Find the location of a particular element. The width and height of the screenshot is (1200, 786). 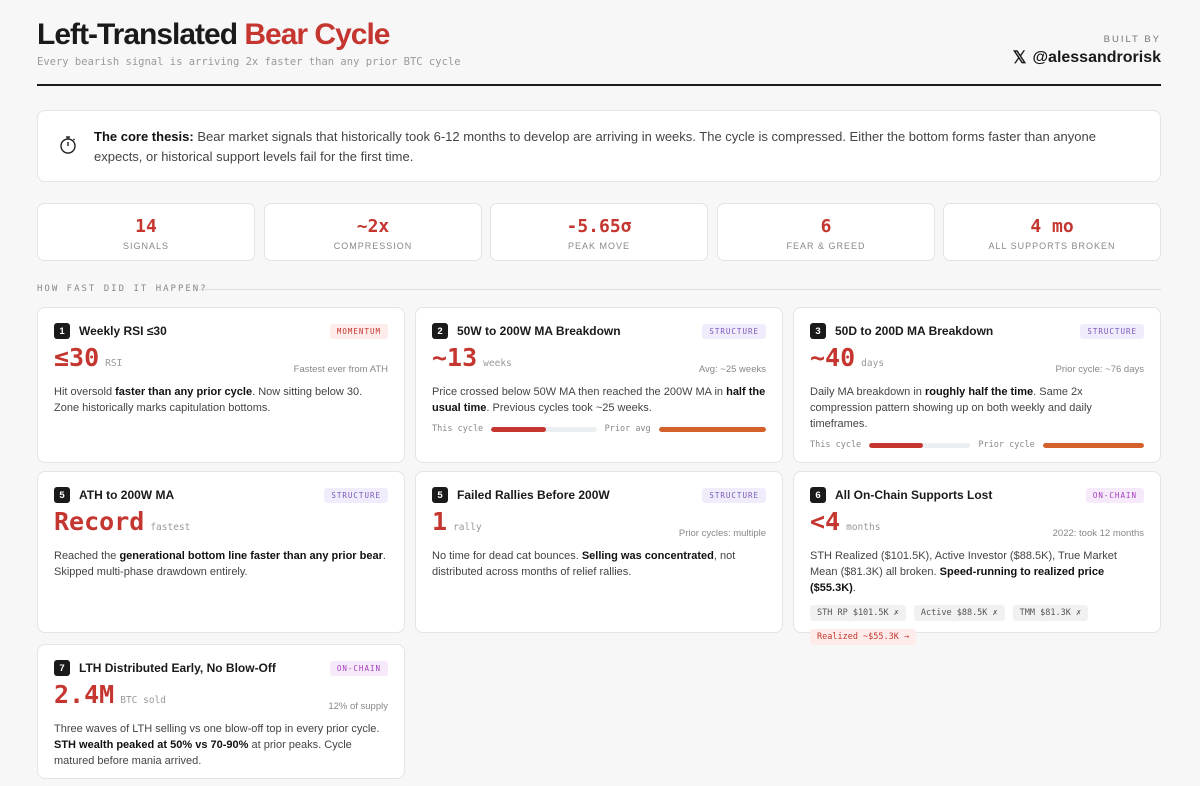

section-label: HOW FAST DID IT HAPPEN? is located at coordinates (122, 289).